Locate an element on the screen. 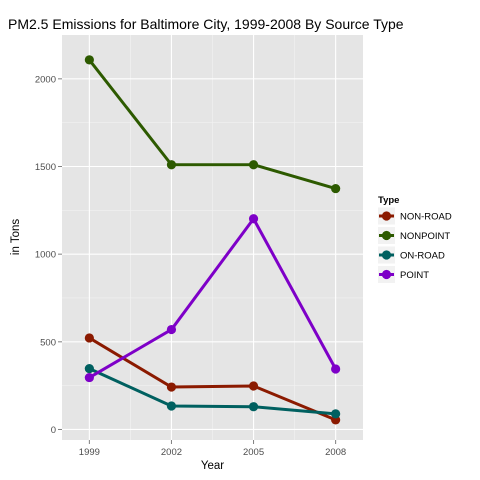 The height and width of the screenshot is (480, 480). legend-label-on-road: ON-ROAD is located at coordinates (422, 256).